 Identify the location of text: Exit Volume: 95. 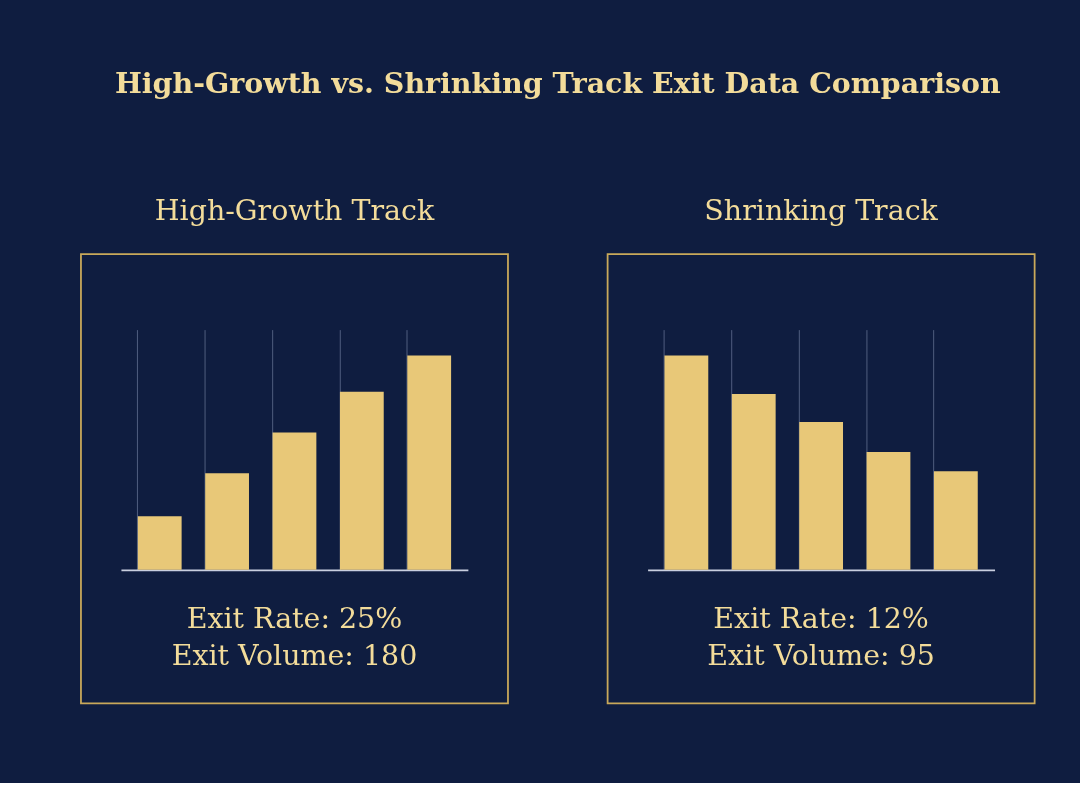
(821, 656).